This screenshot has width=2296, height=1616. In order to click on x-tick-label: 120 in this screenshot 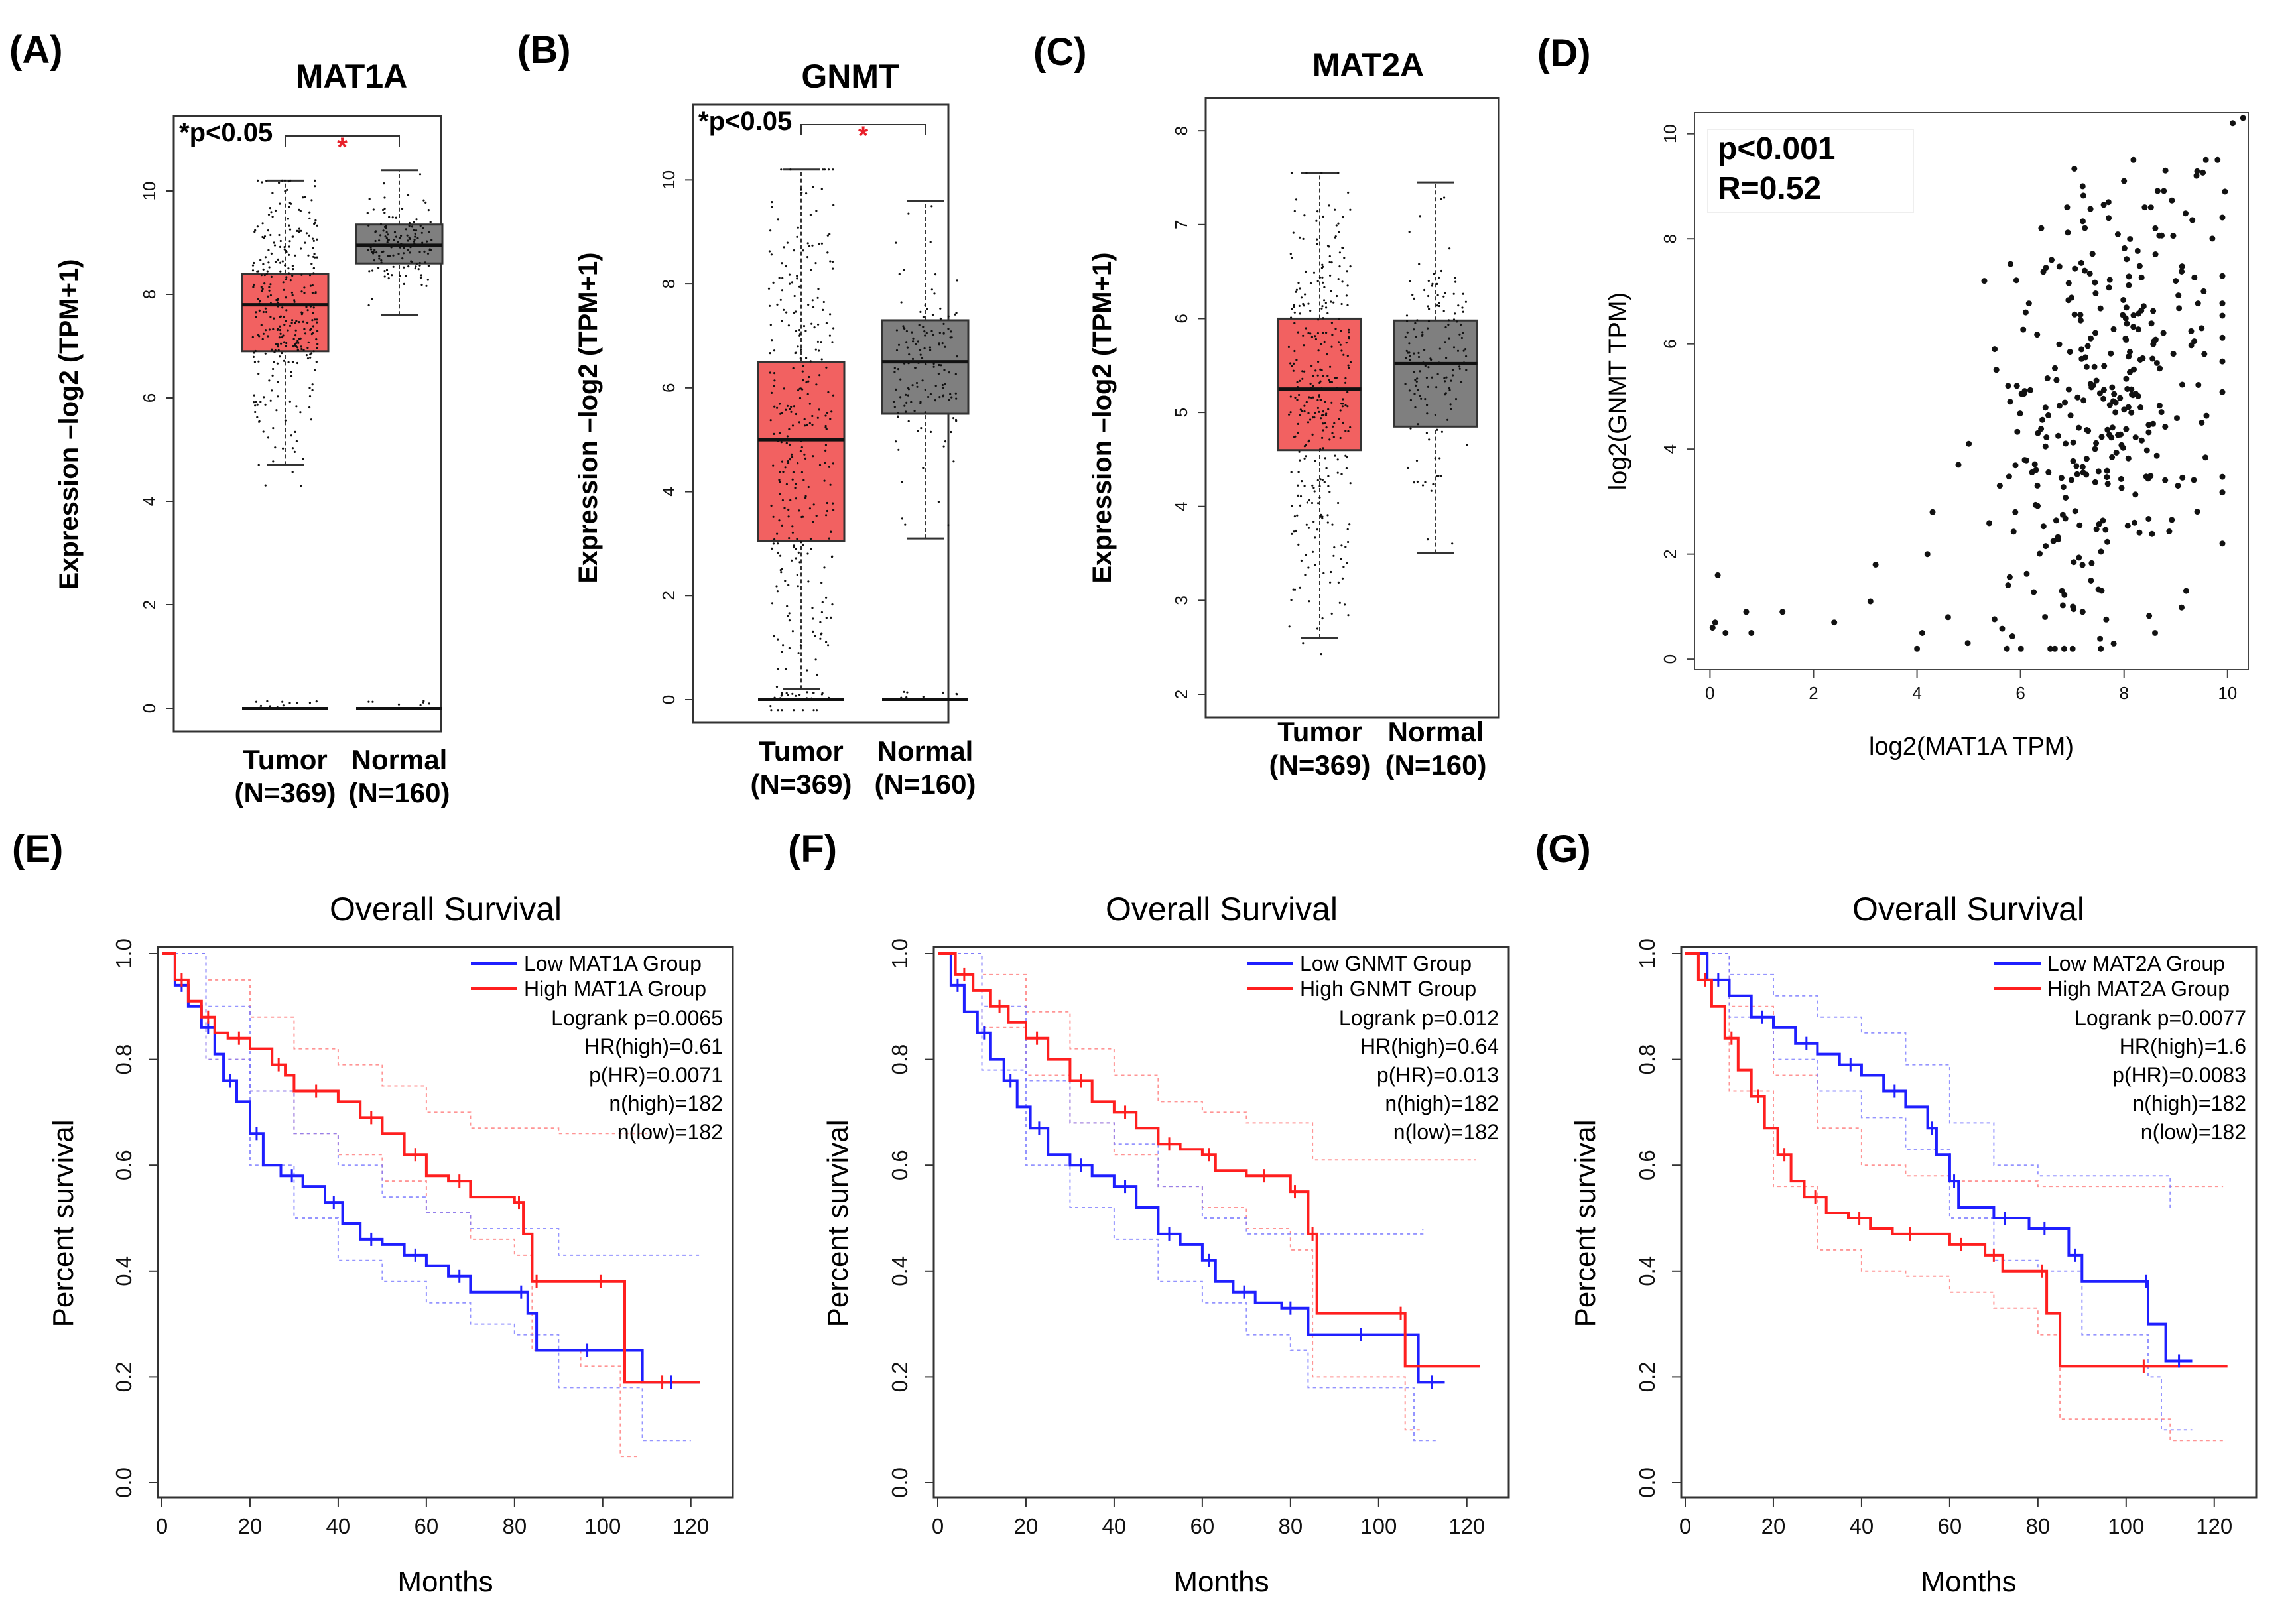, I will do `click(2214, 1526)`.